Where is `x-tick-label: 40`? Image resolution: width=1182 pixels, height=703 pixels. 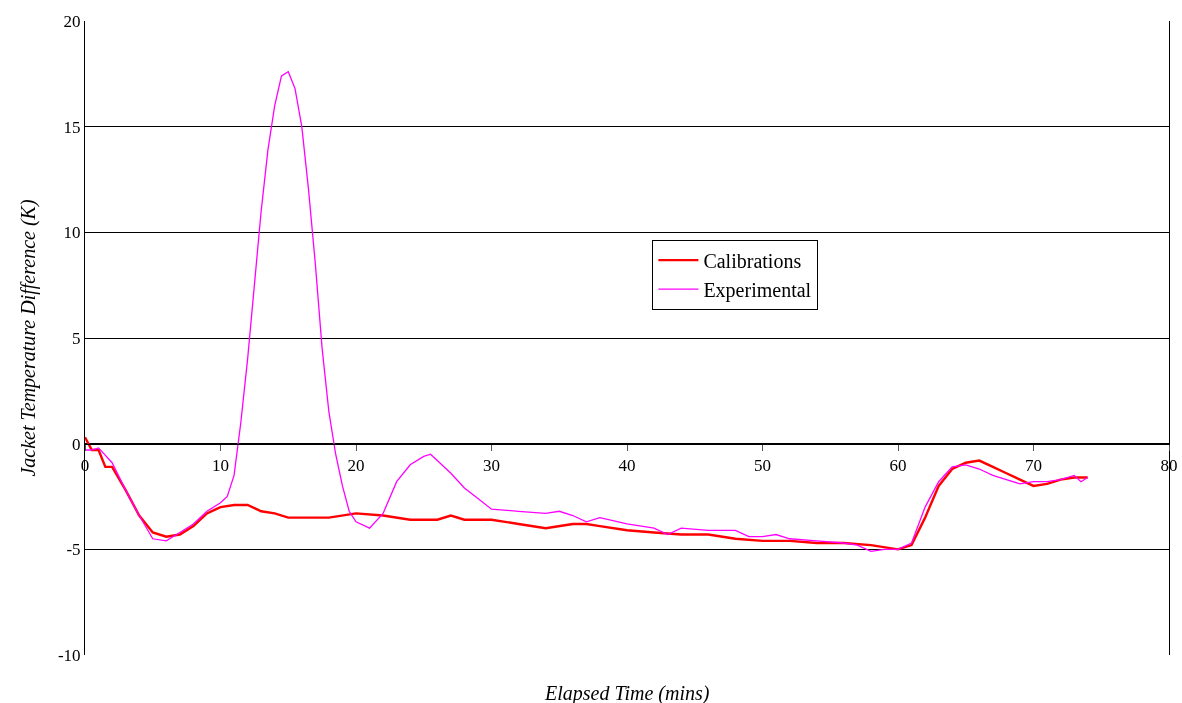 x-tick-label: 40 is located at coordinates (627, 466).